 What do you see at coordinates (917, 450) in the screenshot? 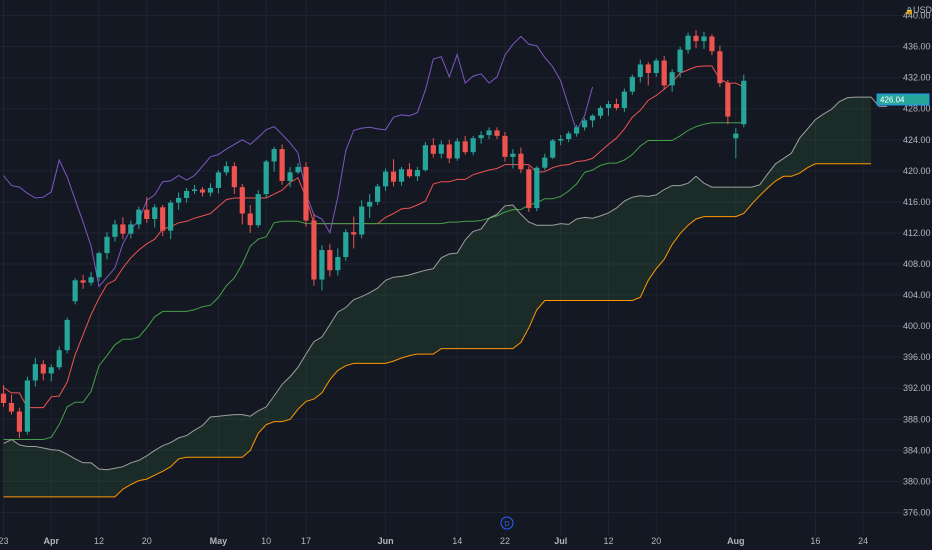
I see `y-tick-label: 384.00` at bounding box center [917, 450].